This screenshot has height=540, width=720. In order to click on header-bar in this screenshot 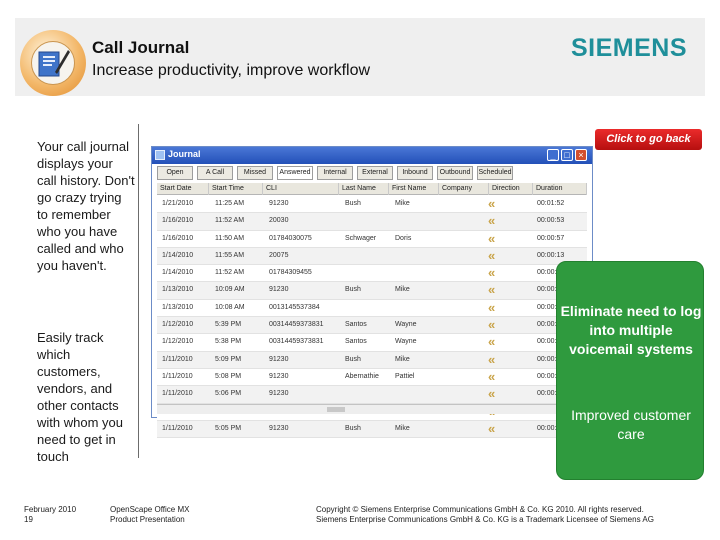, I will do `click(360, 57)`.